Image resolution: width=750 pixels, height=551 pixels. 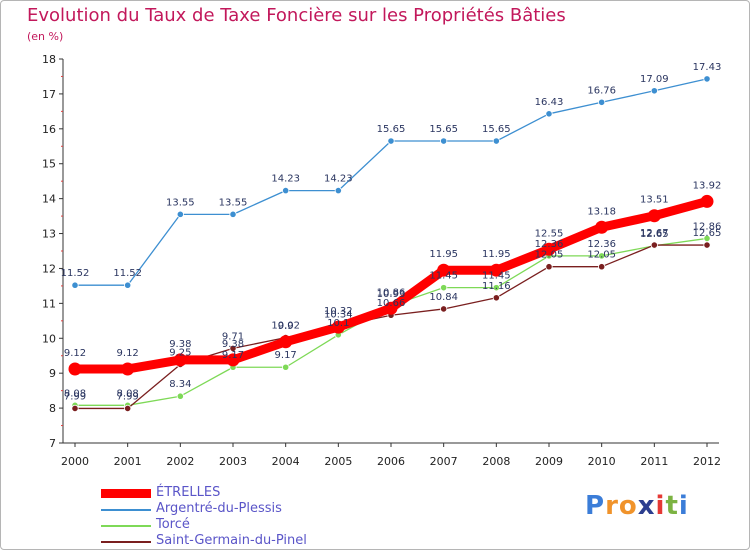 I want to click on legend-label: Torcé, so click(x=173, y=524).